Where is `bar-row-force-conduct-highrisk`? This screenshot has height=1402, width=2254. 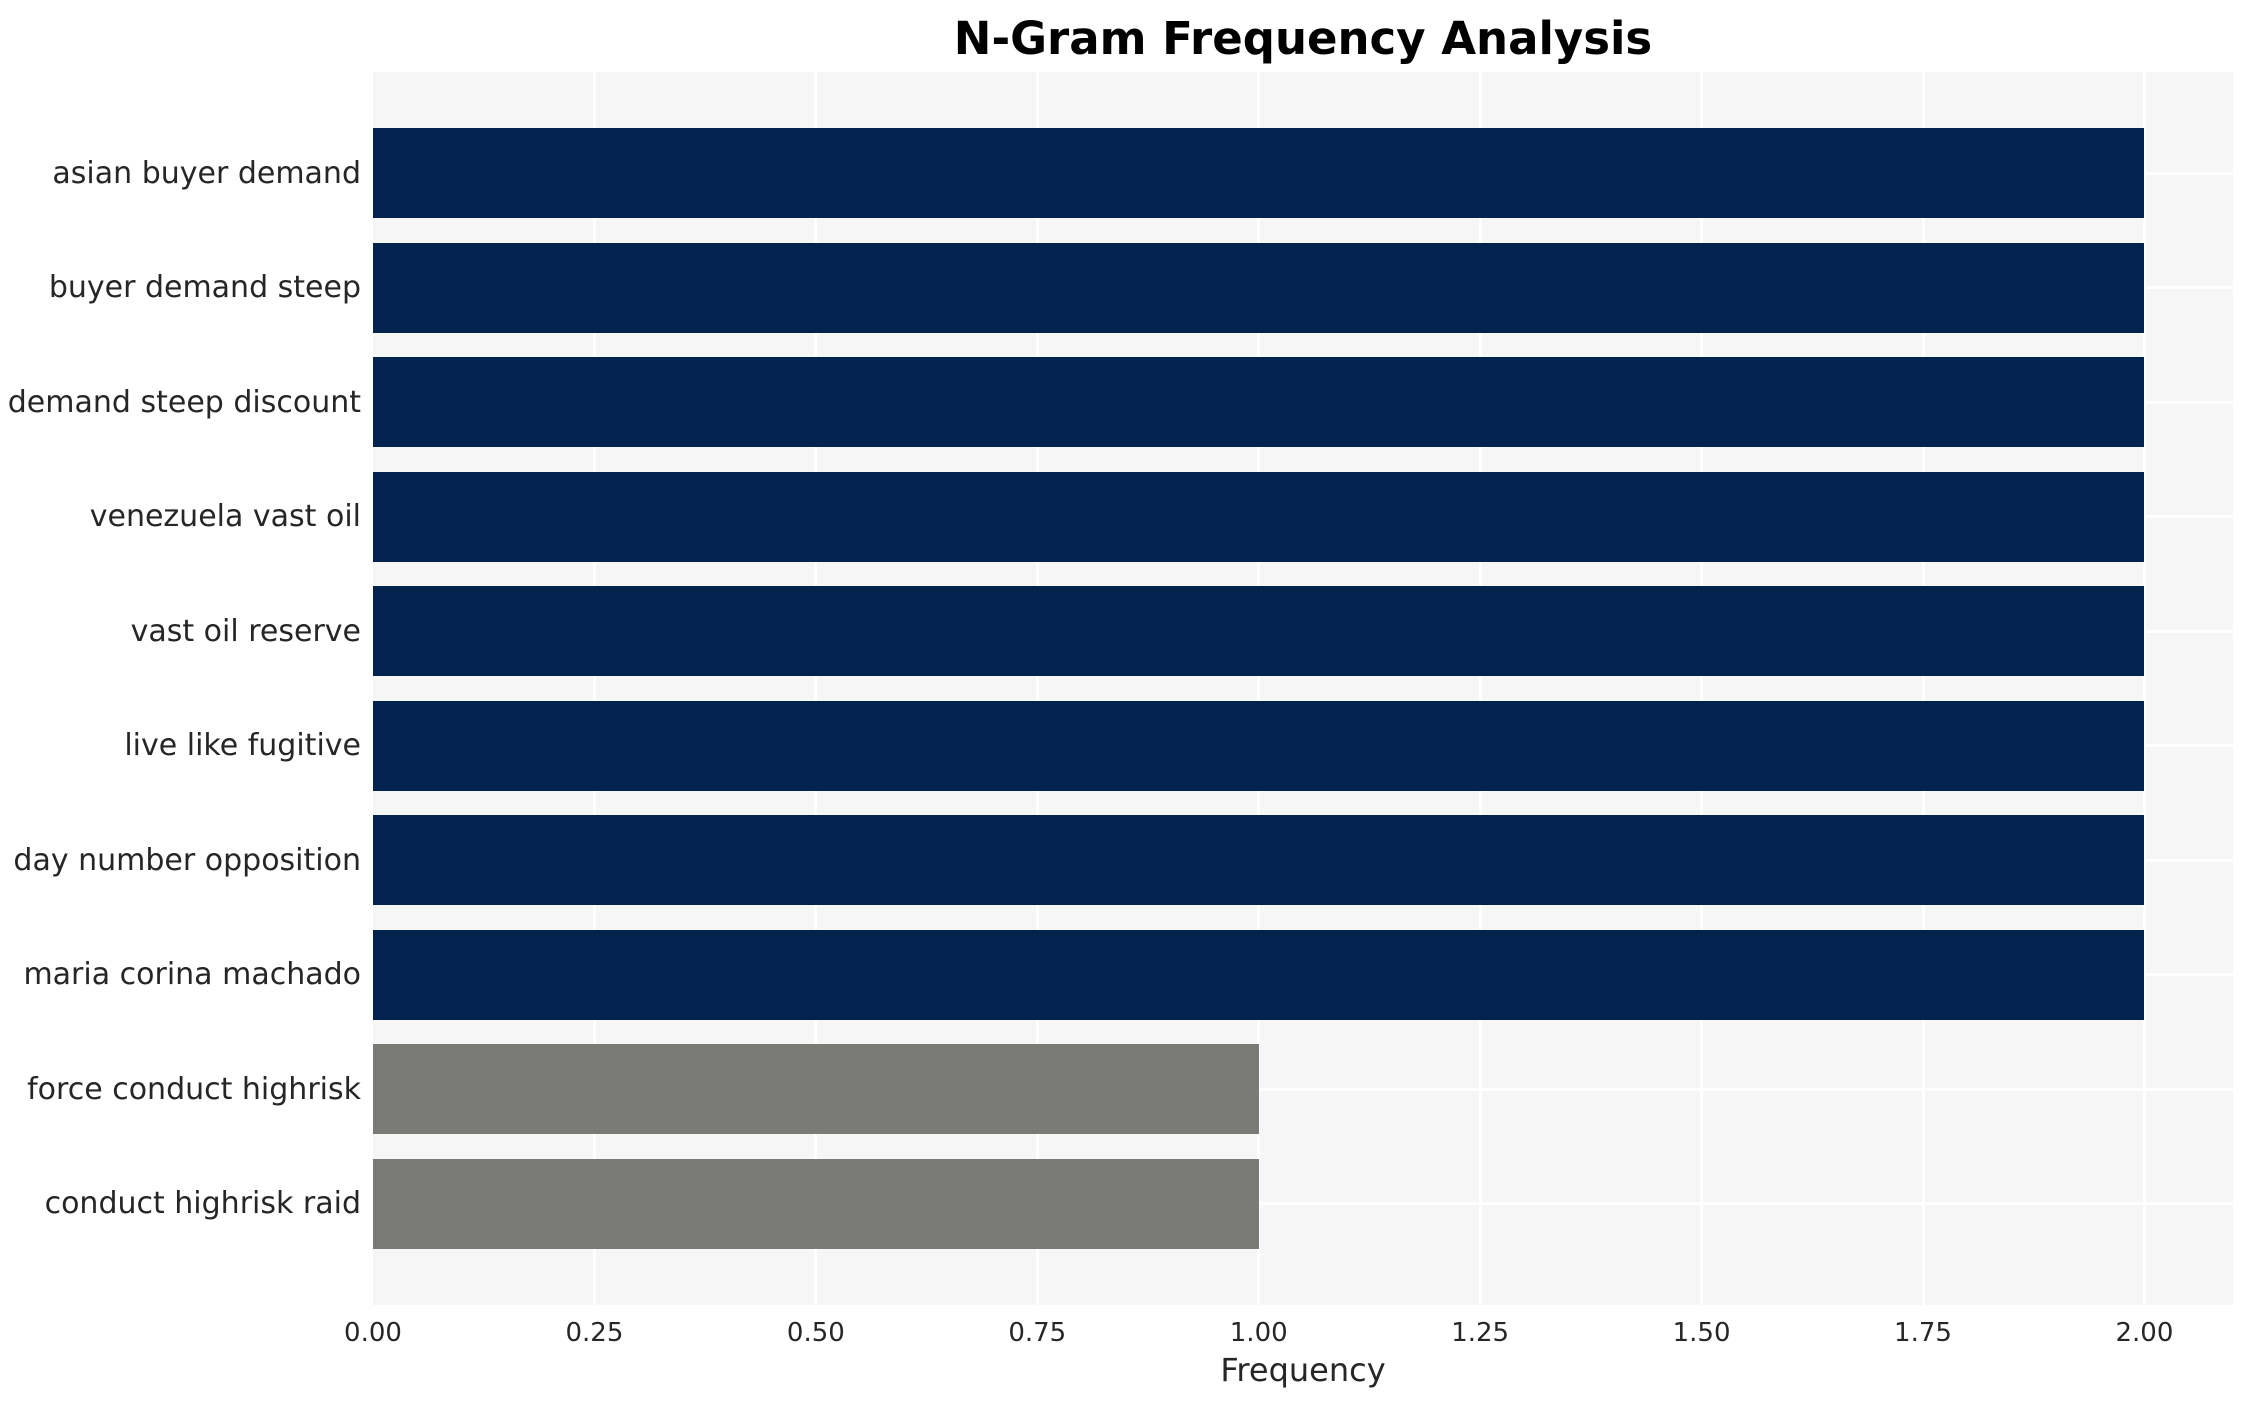 bar-row-force-conduct-highrisk is located at coordinates (1303, 1089).